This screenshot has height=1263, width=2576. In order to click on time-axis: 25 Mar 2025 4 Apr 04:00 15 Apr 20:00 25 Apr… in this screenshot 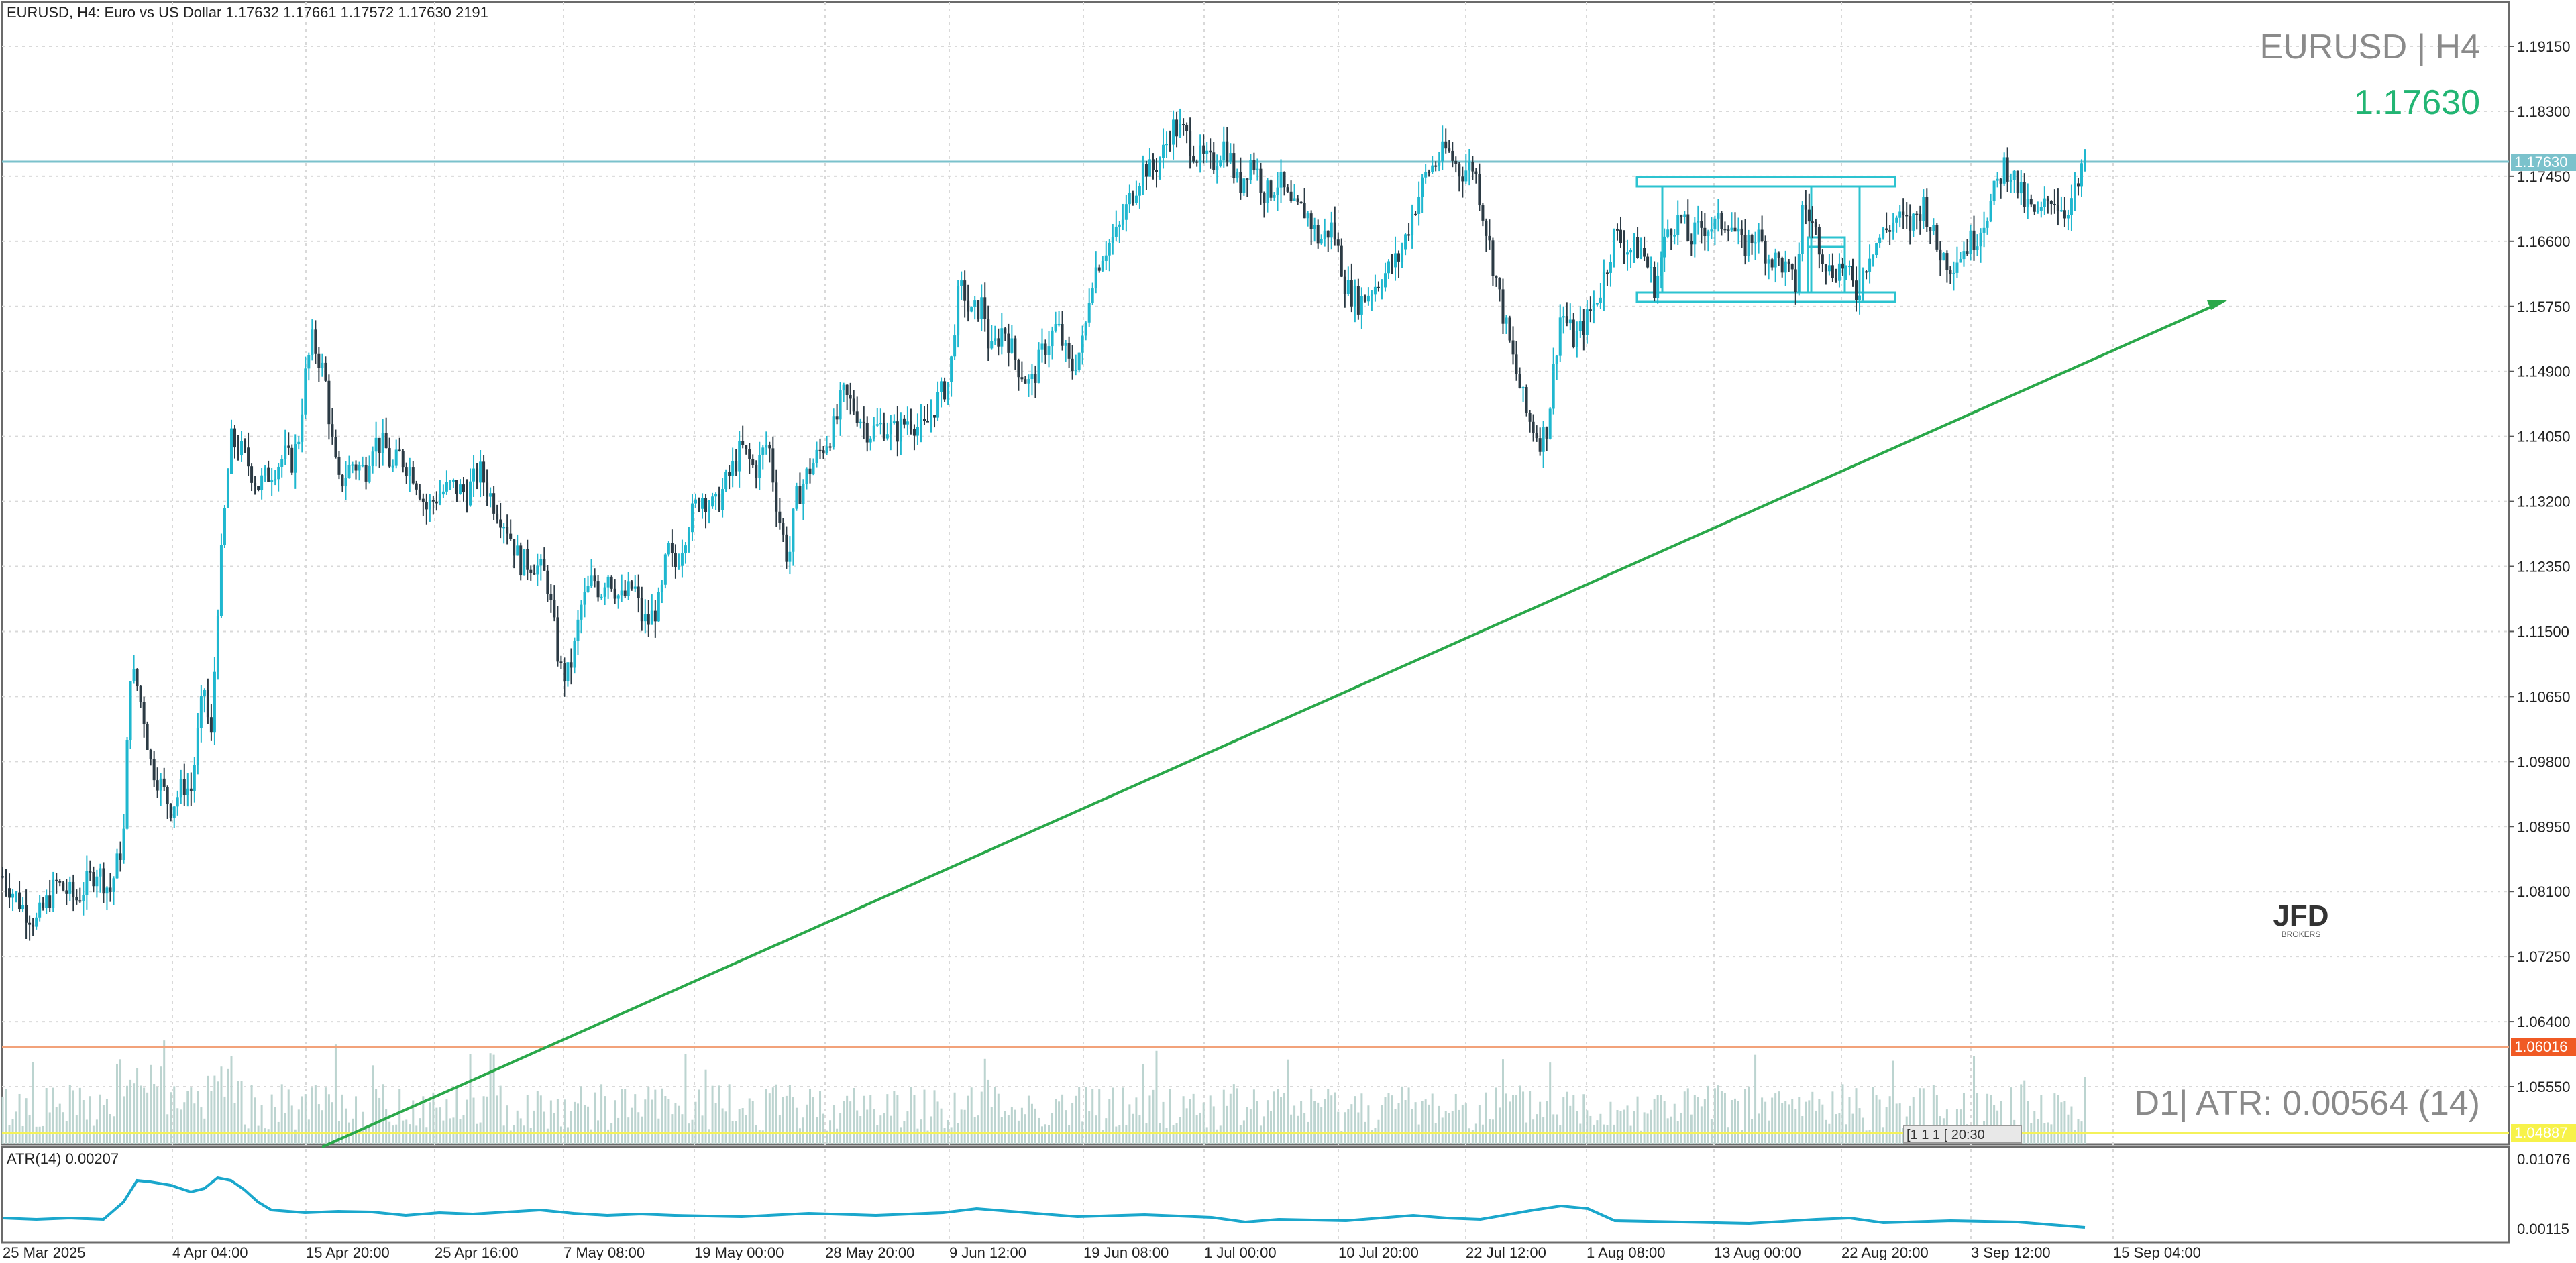, I will do `click(1102, 1252)`.